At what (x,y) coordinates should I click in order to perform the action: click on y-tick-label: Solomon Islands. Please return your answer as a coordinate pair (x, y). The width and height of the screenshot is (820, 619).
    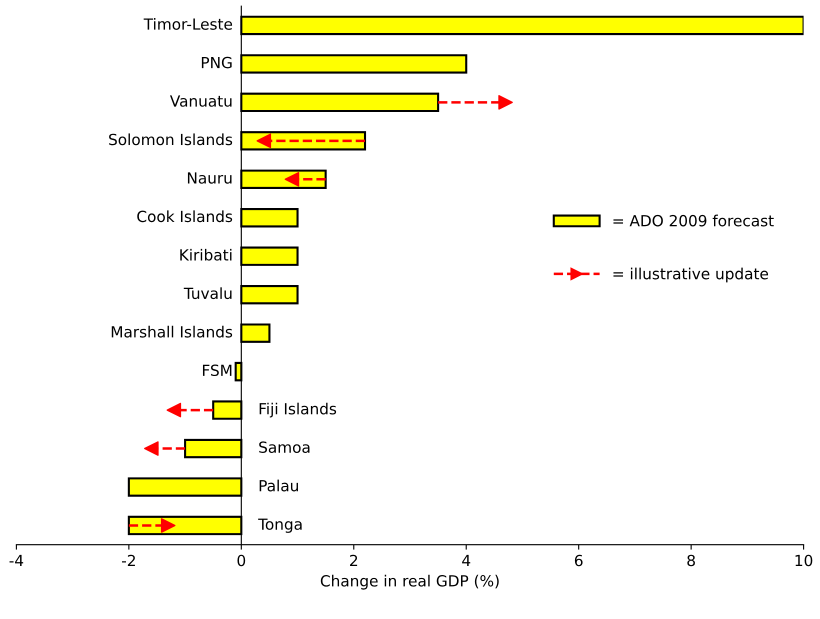
    Looking at the image, I should click on (170, 139).